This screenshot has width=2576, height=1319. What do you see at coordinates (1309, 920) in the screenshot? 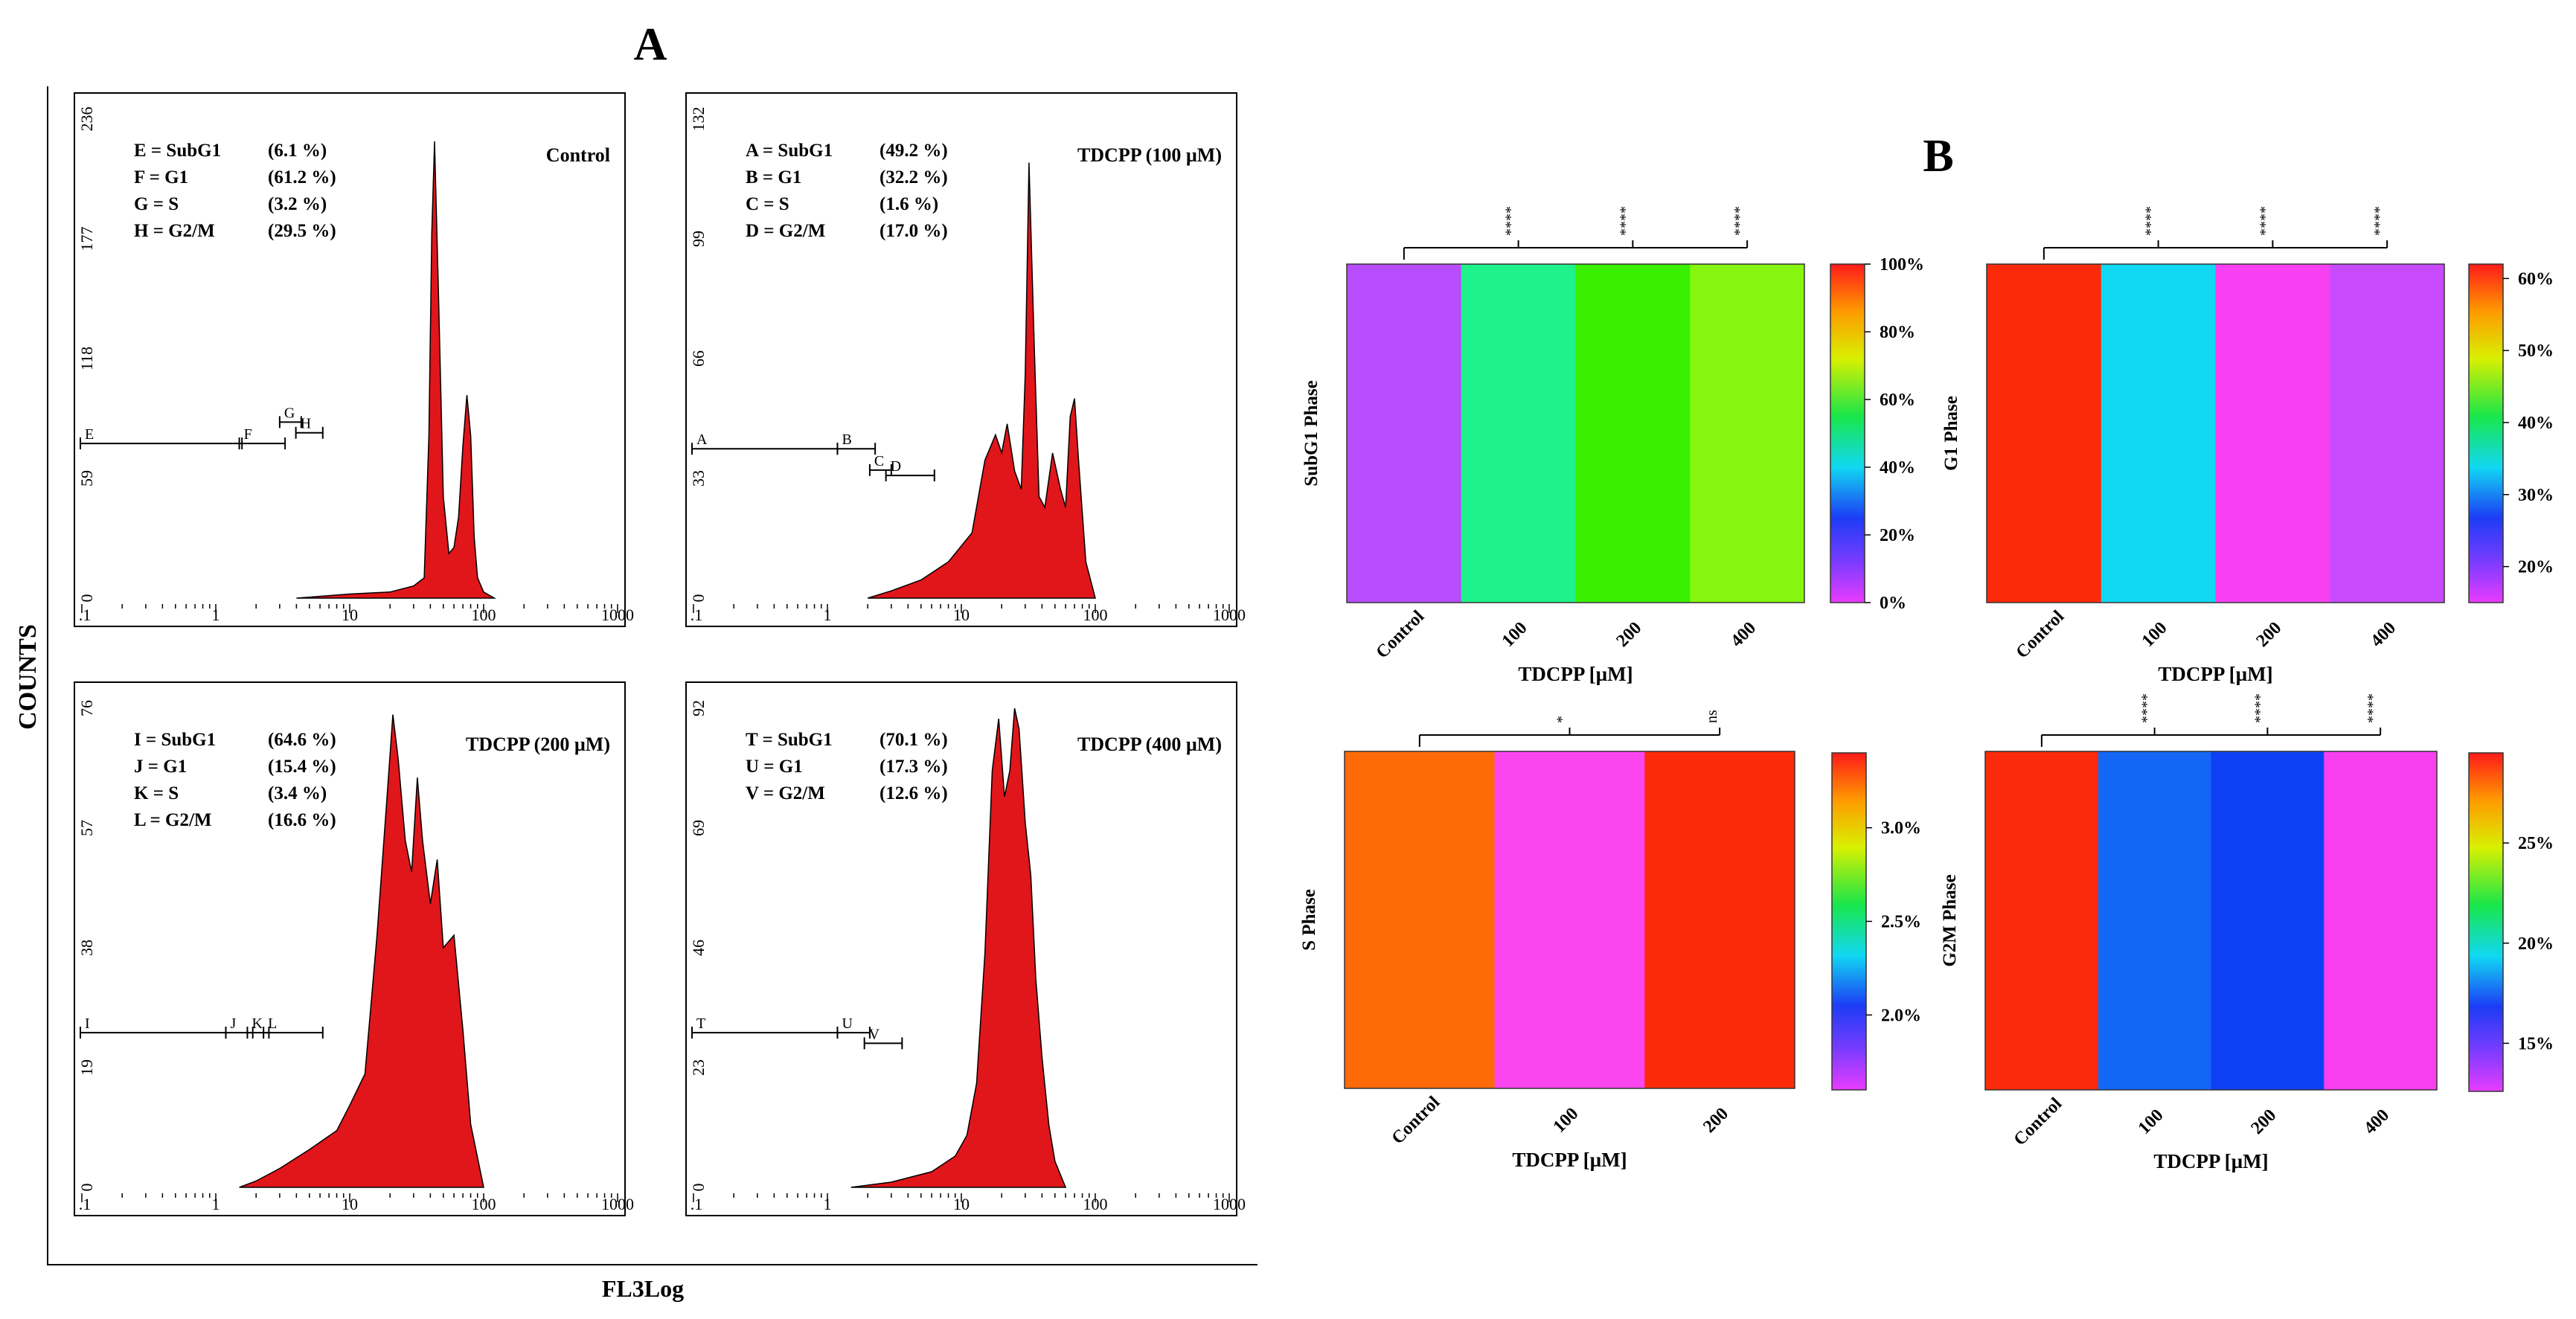
I see `heatmap-ylabel: S Phase` at bounding box center [1309, 920].